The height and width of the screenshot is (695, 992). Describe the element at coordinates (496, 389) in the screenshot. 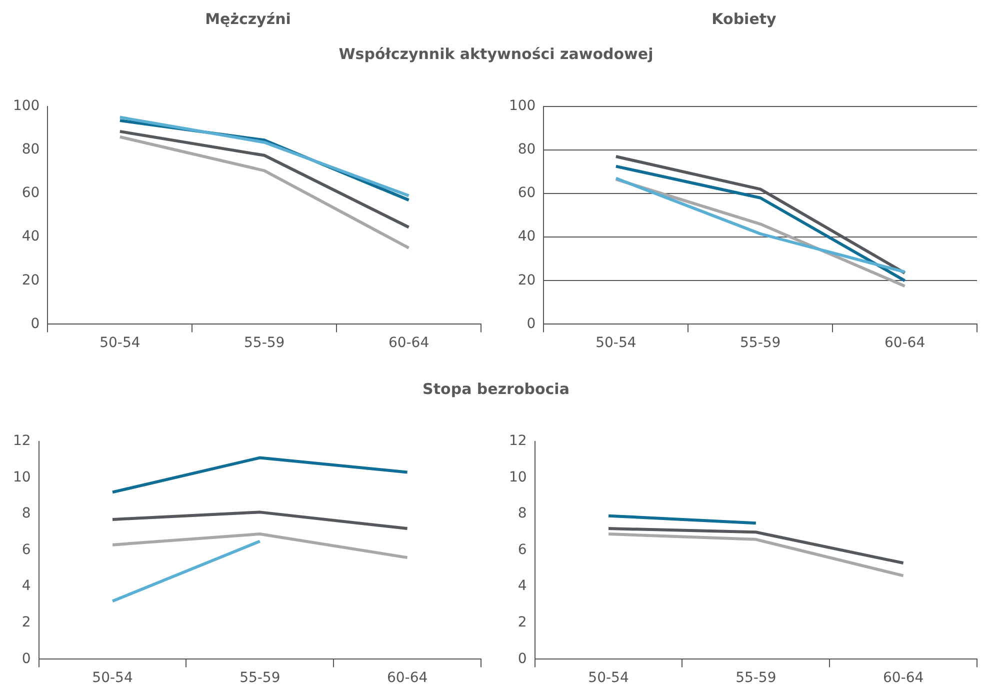

I see `chart-subtitle: Stopa bezrobocia` at that location.